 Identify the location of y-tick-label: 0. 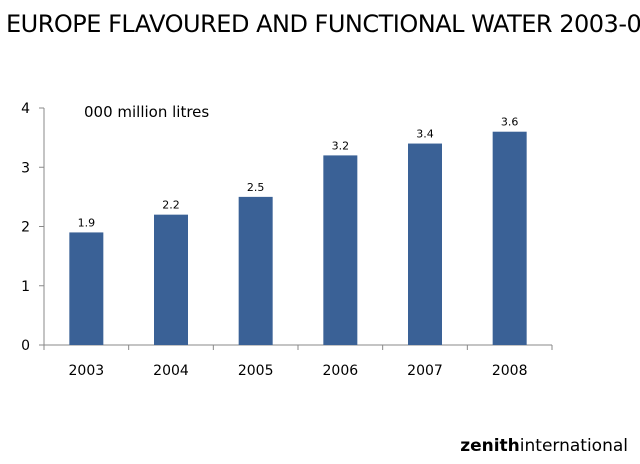
(25, 346).